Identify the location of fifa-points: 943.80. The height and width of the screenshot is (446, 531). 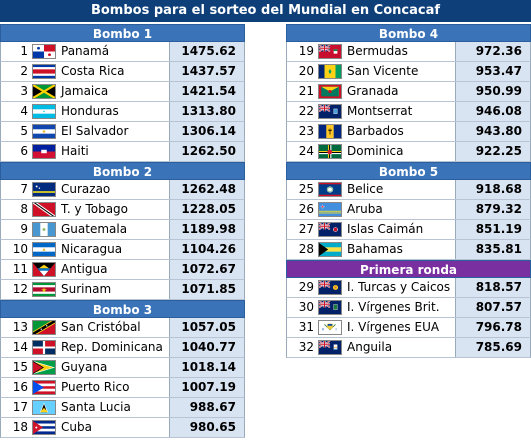
(492, 131).